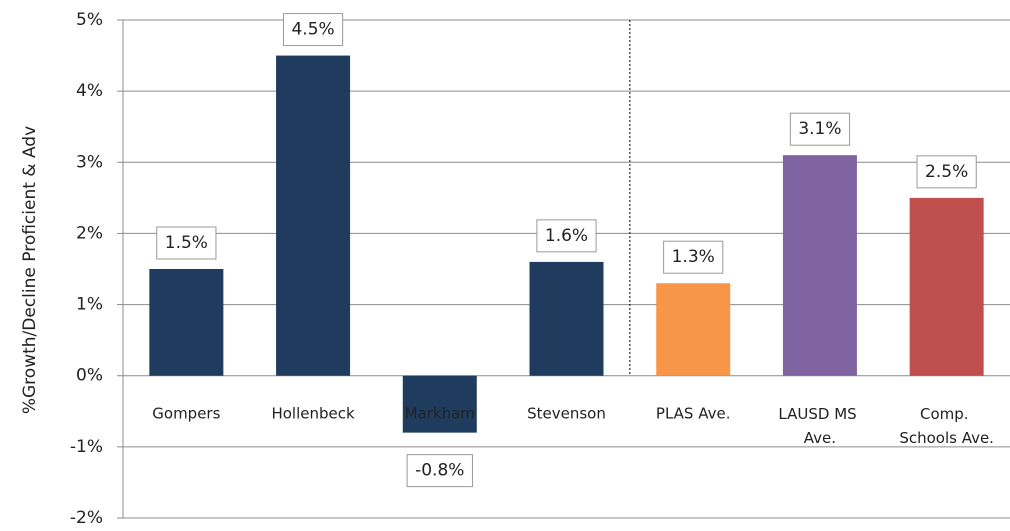 The height and width of the screenshot is (531, 1010). Describe the element at coordinates (566, 414) in the screenshot. I see `x-tick-label: Stevenson` at that location.